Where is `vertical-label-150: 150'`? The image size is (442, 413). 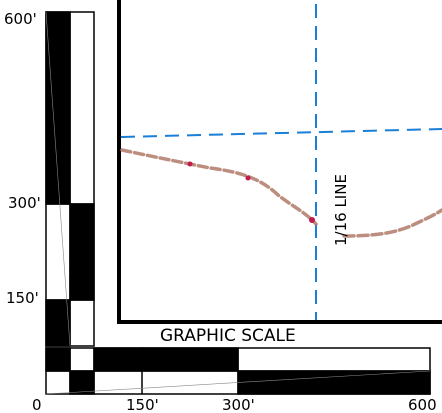
vertical-label-150: 150' is located at coordinates (22, 298).